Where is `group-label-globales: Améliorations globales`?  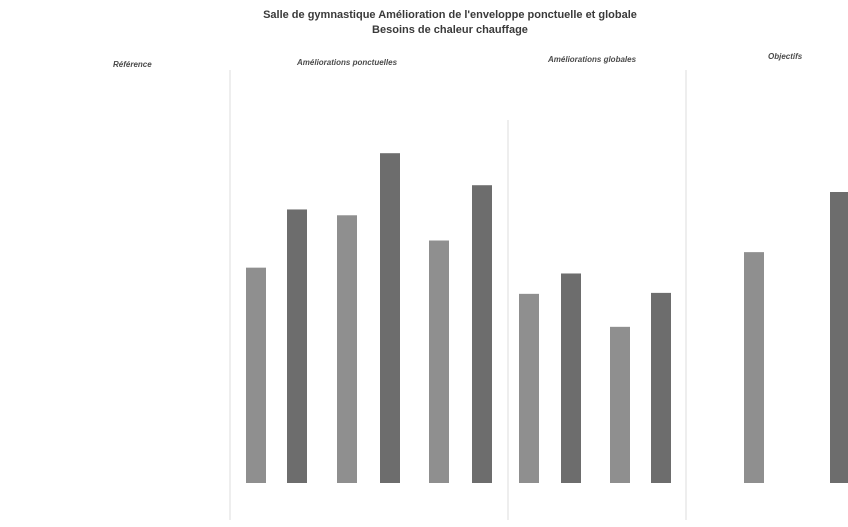 group-label-globales: Améliorations globales is located at coordinates (592, 59).